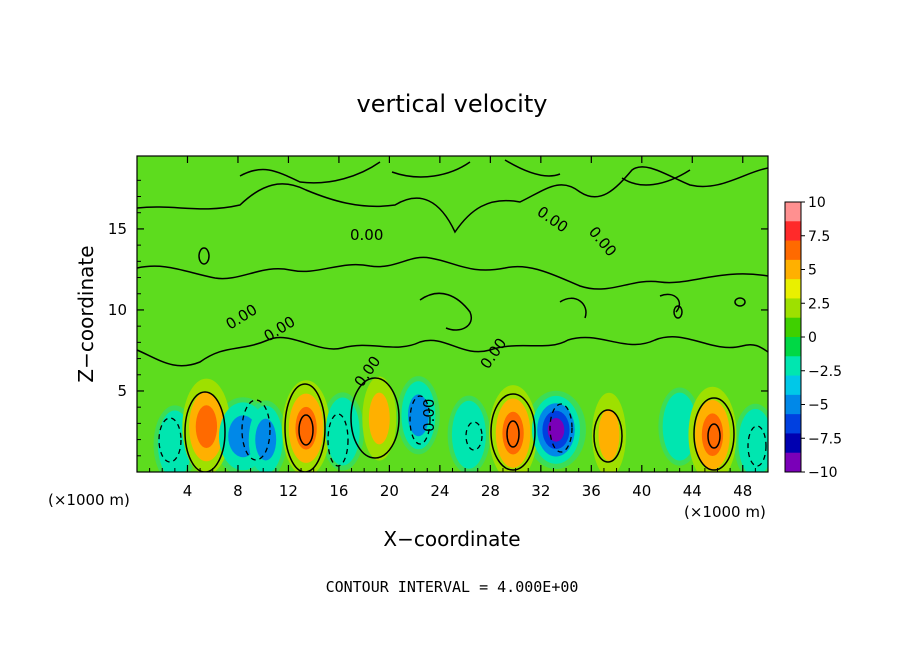 Image resolution: width=904 pixels, height=654 pixels. Describe the element at coordinates (452, 200) in the screenshot. I see `zero-contour-upper` at that location.